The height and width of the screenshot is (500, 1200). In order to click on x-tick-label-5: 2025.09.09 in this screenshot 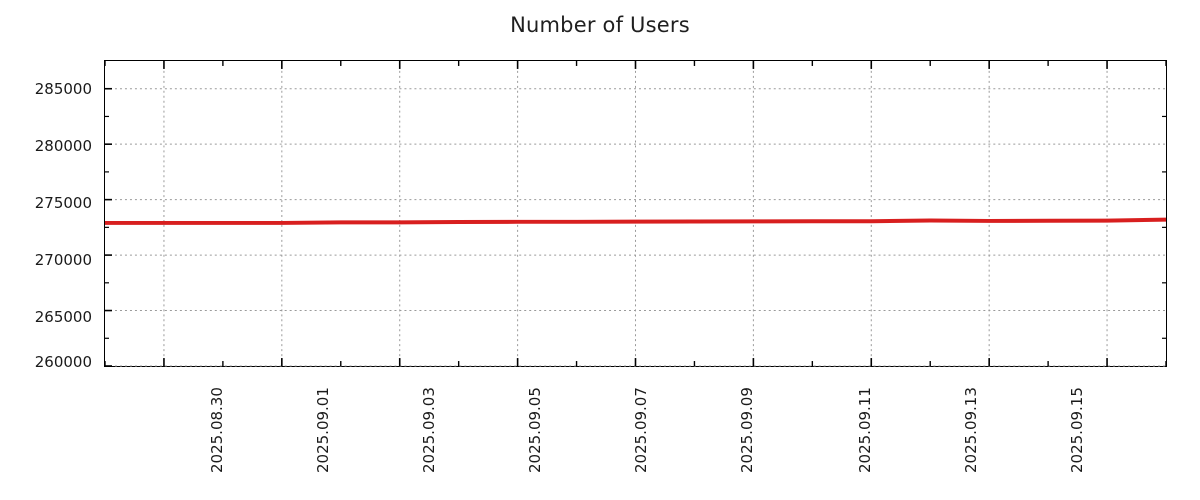, I will do `click(747, 430)`.